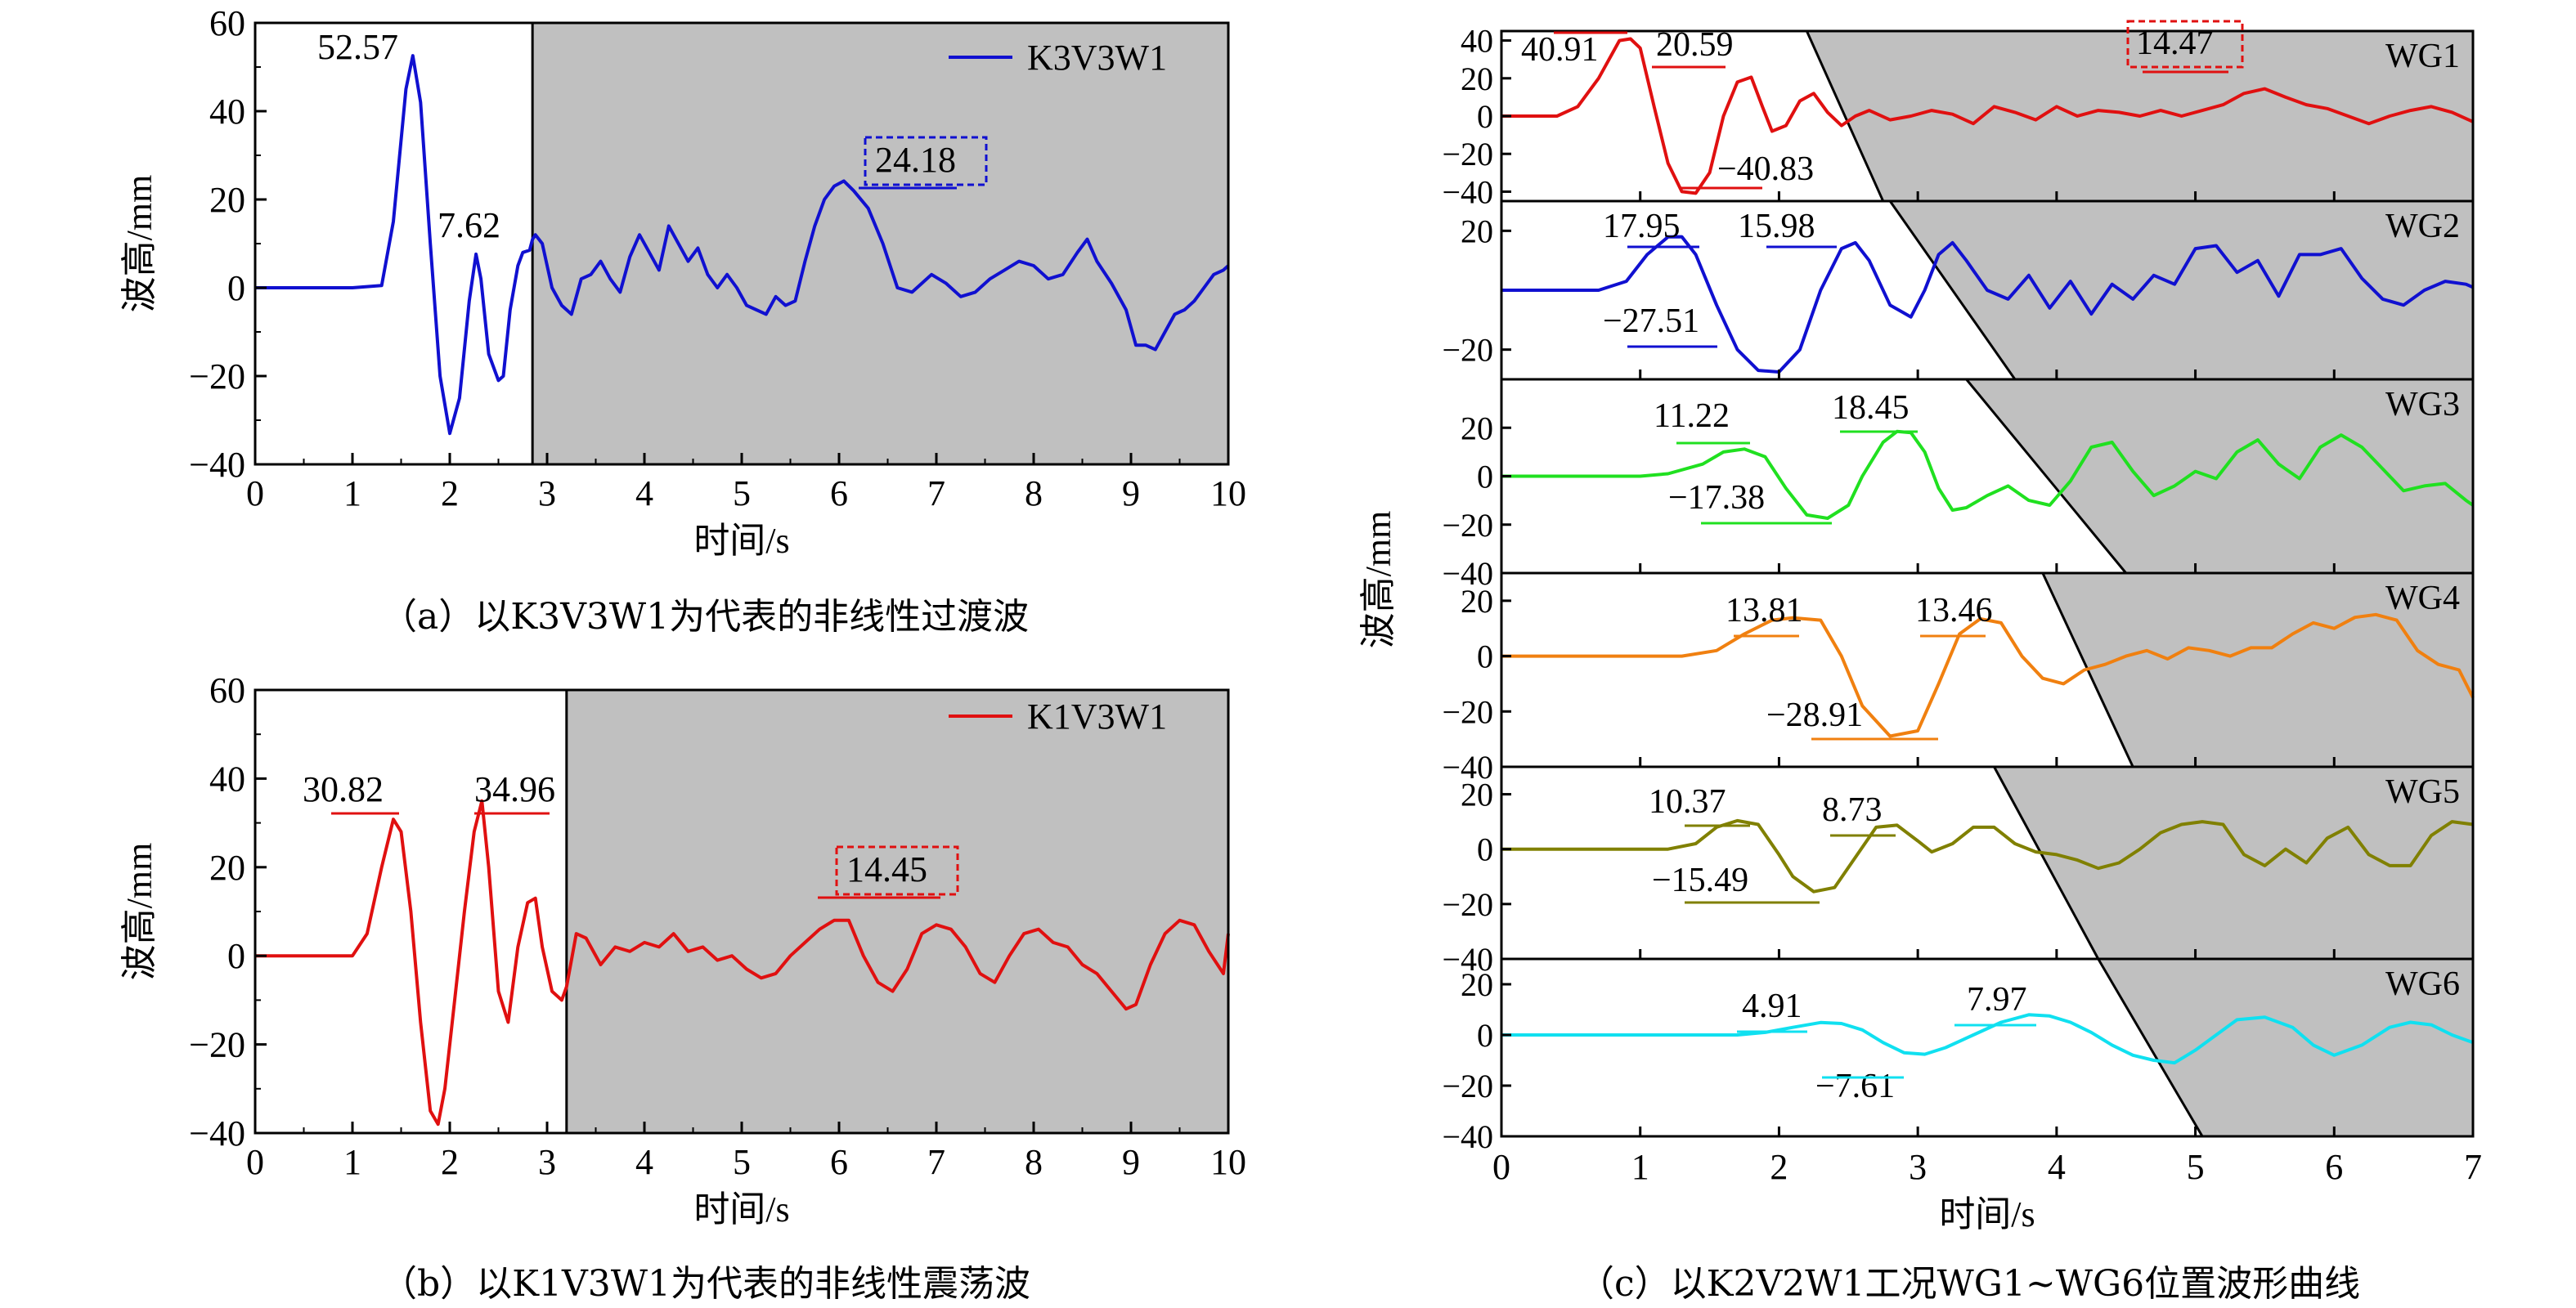 Image resolution: width=2576 pixels, height=1308 pixels. What do you see at coordinates (2422, 226) in the screenshot?
I see `panel-label: WG2` at bounding box center [2422, 226].